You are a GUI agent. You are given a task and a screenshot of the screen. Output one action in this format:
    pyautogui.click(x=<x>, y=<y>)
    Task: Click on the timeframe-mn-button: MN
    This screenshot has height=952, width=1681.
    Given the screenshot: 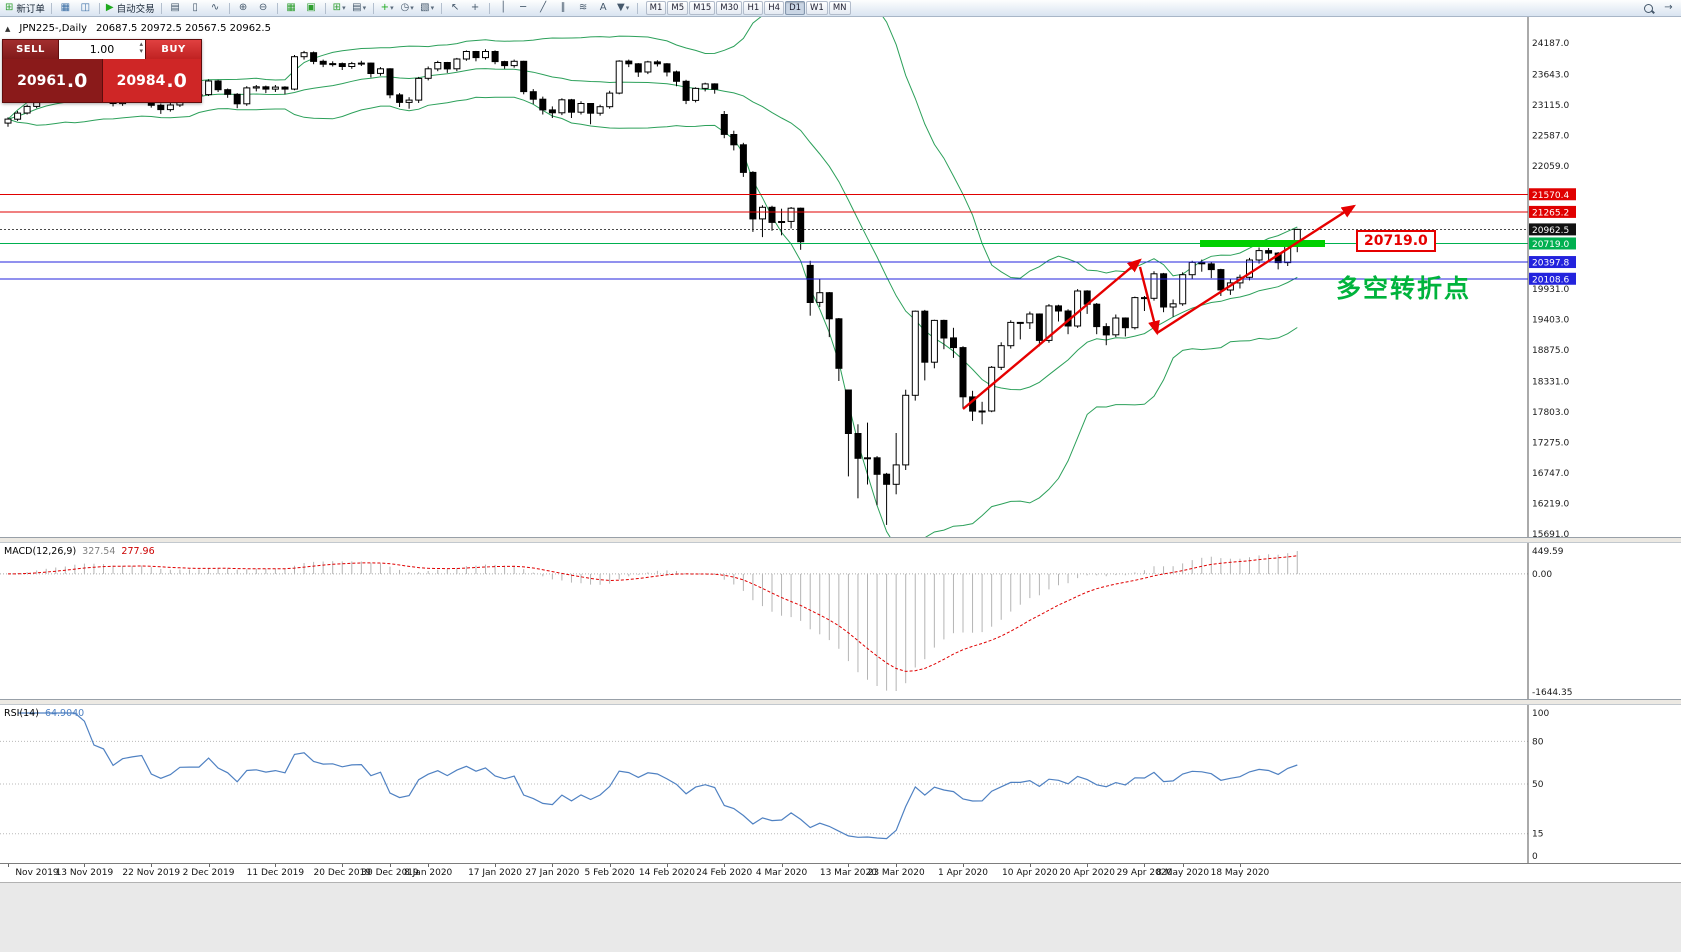 What is the action you would take?
    pyautogui.click(x=839, y=8)
    